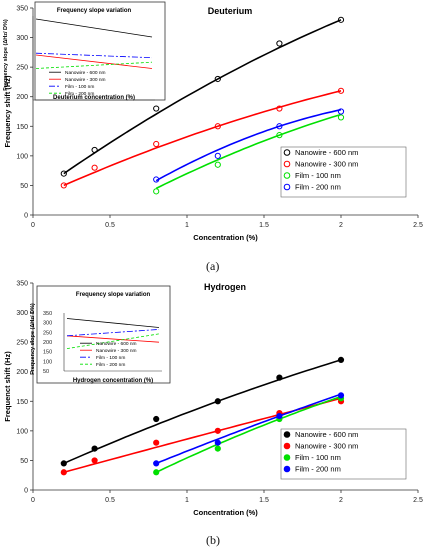 This screenshot has height=550, width=428. What do you see at coordinates (318, 187) in the screenshot?
I see `chart-1-legend-label: Film - 200 nm` at bounding box center [318, 187].